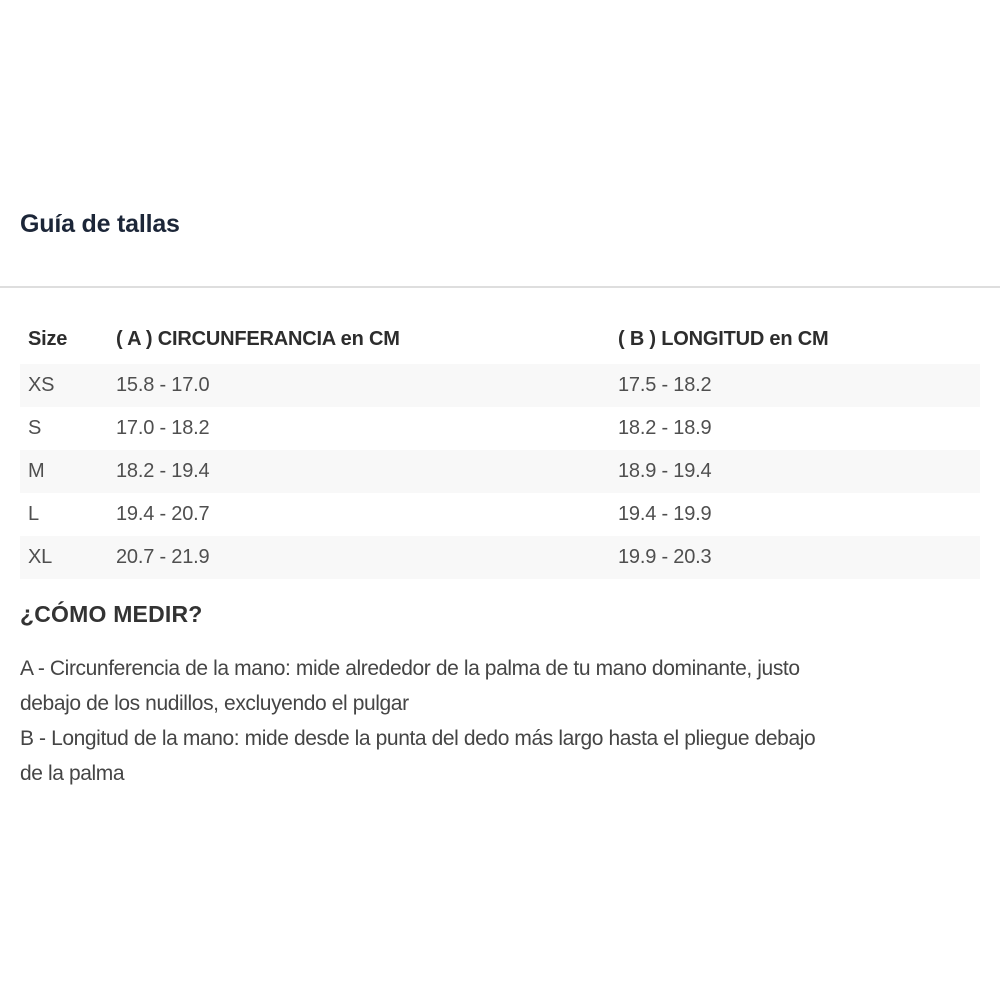 The height and width of the screenshot is (1000, 1000). Describe the element at coordinates (163, 471) in the screenshot. I see `circumference-cell: 18.2 - 19.4` at that location.